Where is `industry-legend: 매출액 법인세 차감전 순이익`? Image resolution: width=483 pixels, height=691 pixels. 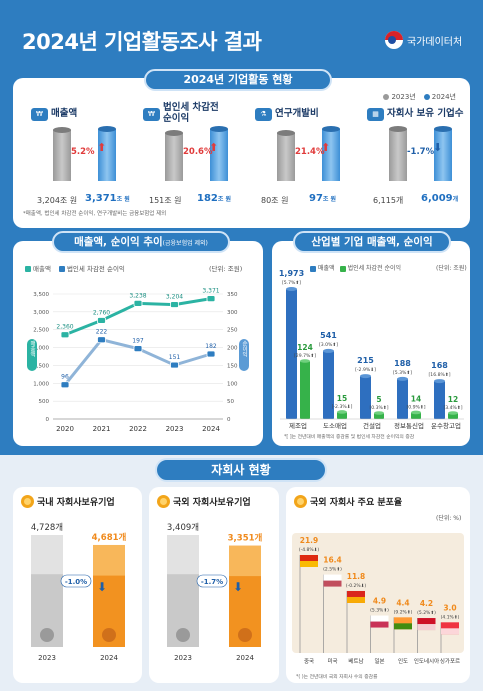 industry-legend: 매출액 법인세 차감전 순이익 is located at coordinates (355, 267).